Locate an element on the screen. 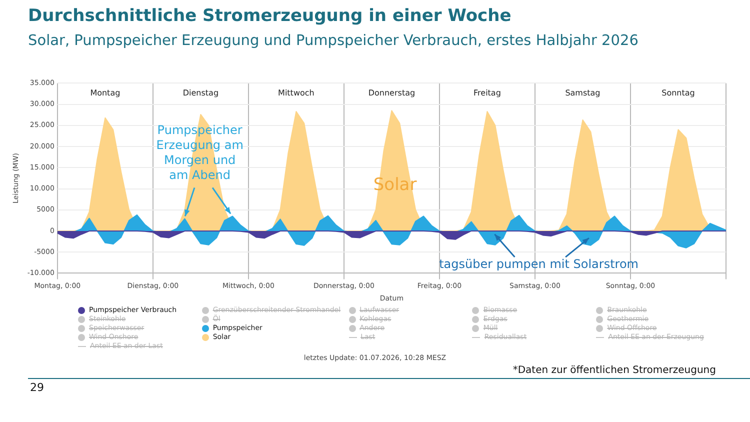 This screenshot has width=750, height=422. annotation: Mittwoch is located at coordinates (296, 93).